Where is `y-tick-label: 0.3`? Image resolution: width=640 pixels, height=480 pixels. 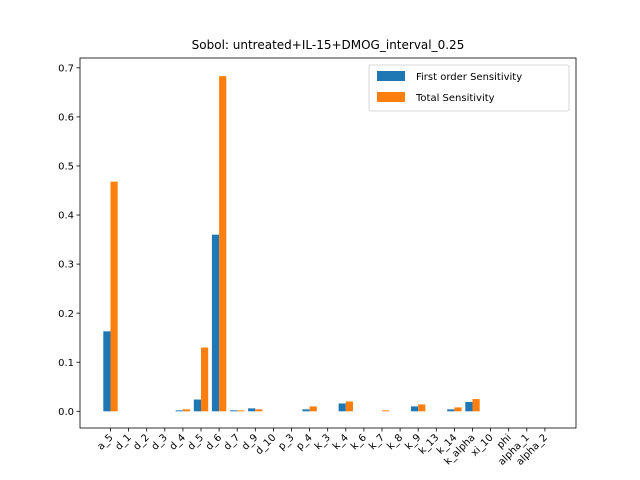 y-tick-label: 0.3 is located at coordinates (66, 265).